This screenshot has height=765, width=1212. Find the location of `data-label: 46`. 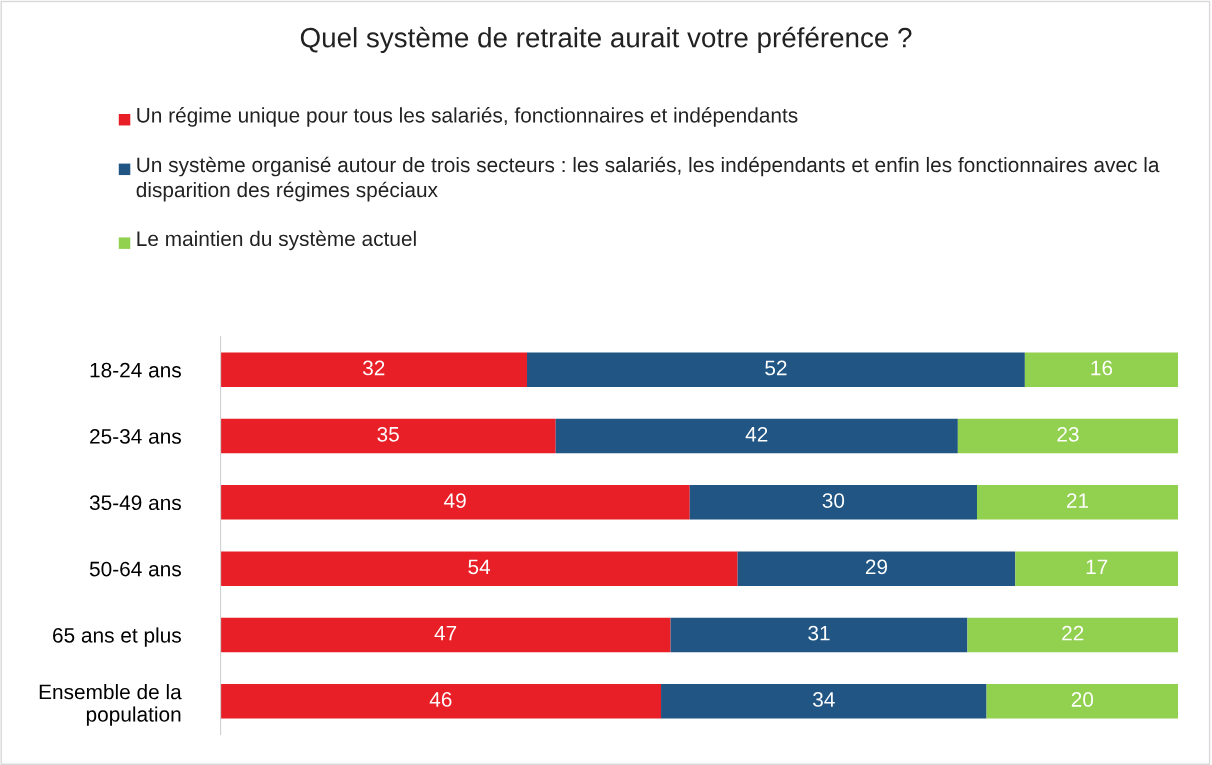

data-label: 46 is located at coordinates (440, 699).